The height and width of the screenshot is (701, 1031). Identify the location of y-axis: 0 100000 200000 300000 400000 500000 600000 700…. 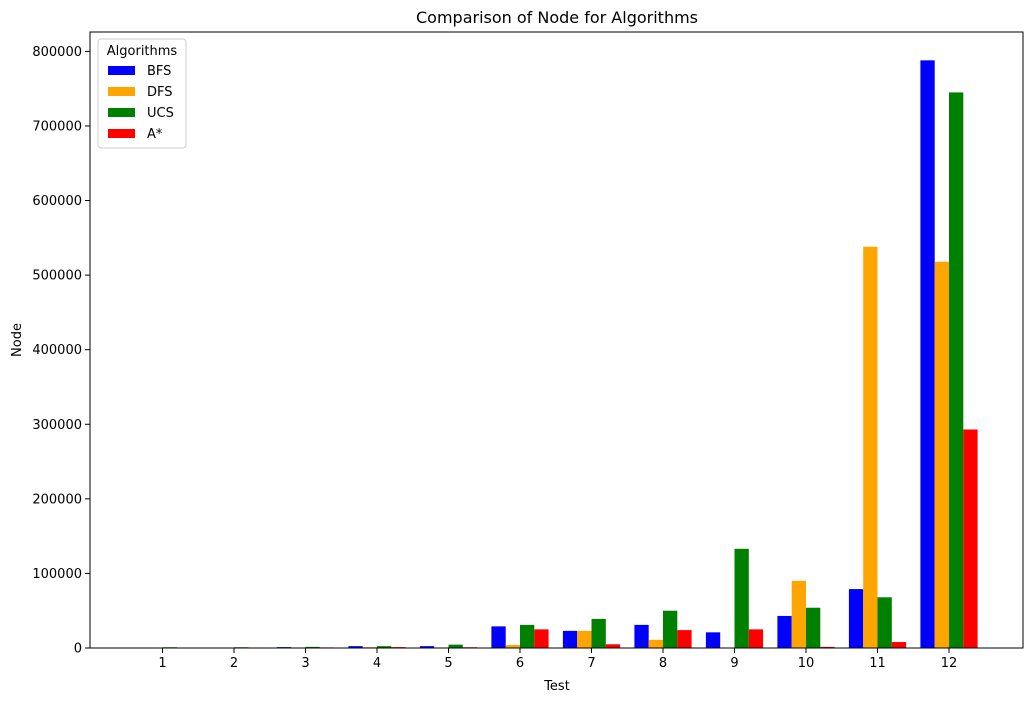
(61, 351).